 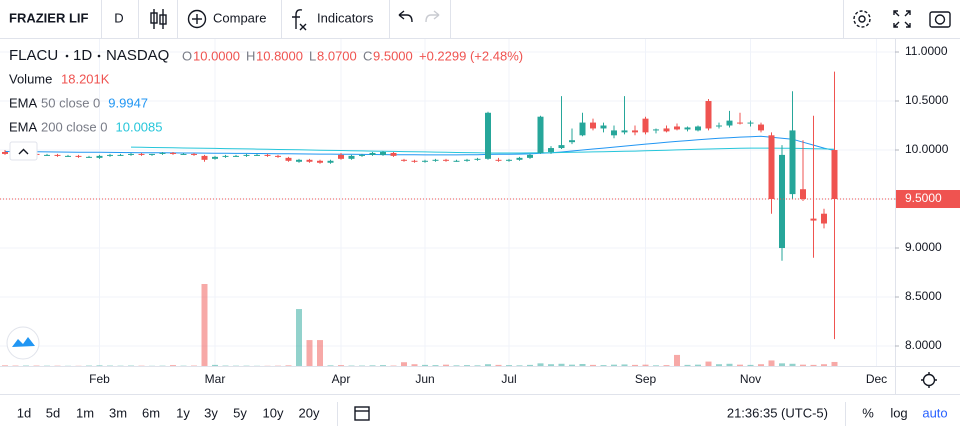 I want to click on collapse-legend-button, so click(x=23, y=151).